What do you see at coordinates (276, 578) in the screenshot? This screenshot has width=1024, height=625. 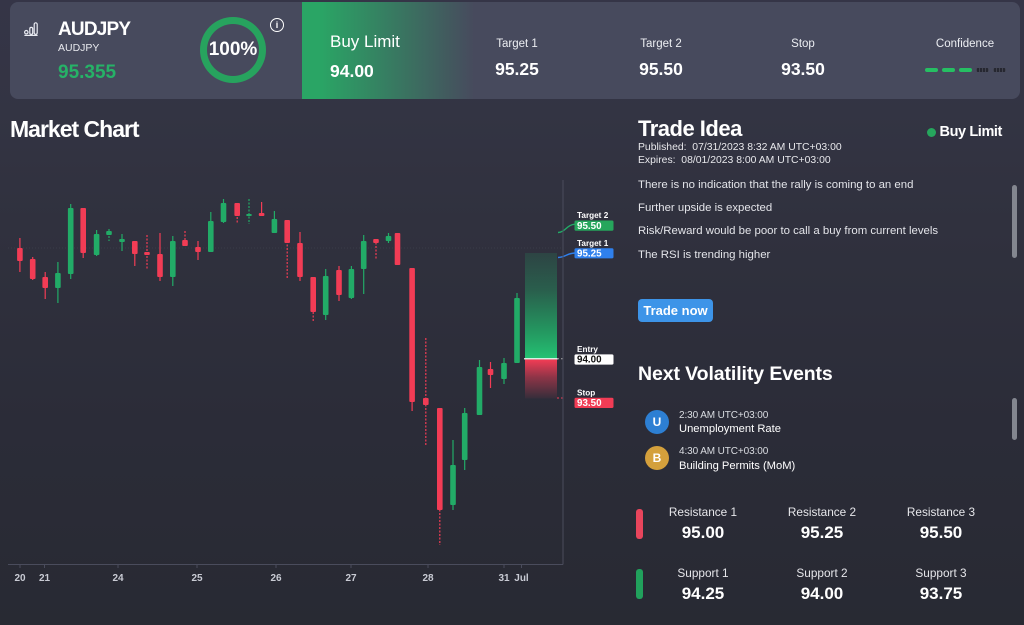 I see `svg-text: 26` at bounding box center [276, 578].